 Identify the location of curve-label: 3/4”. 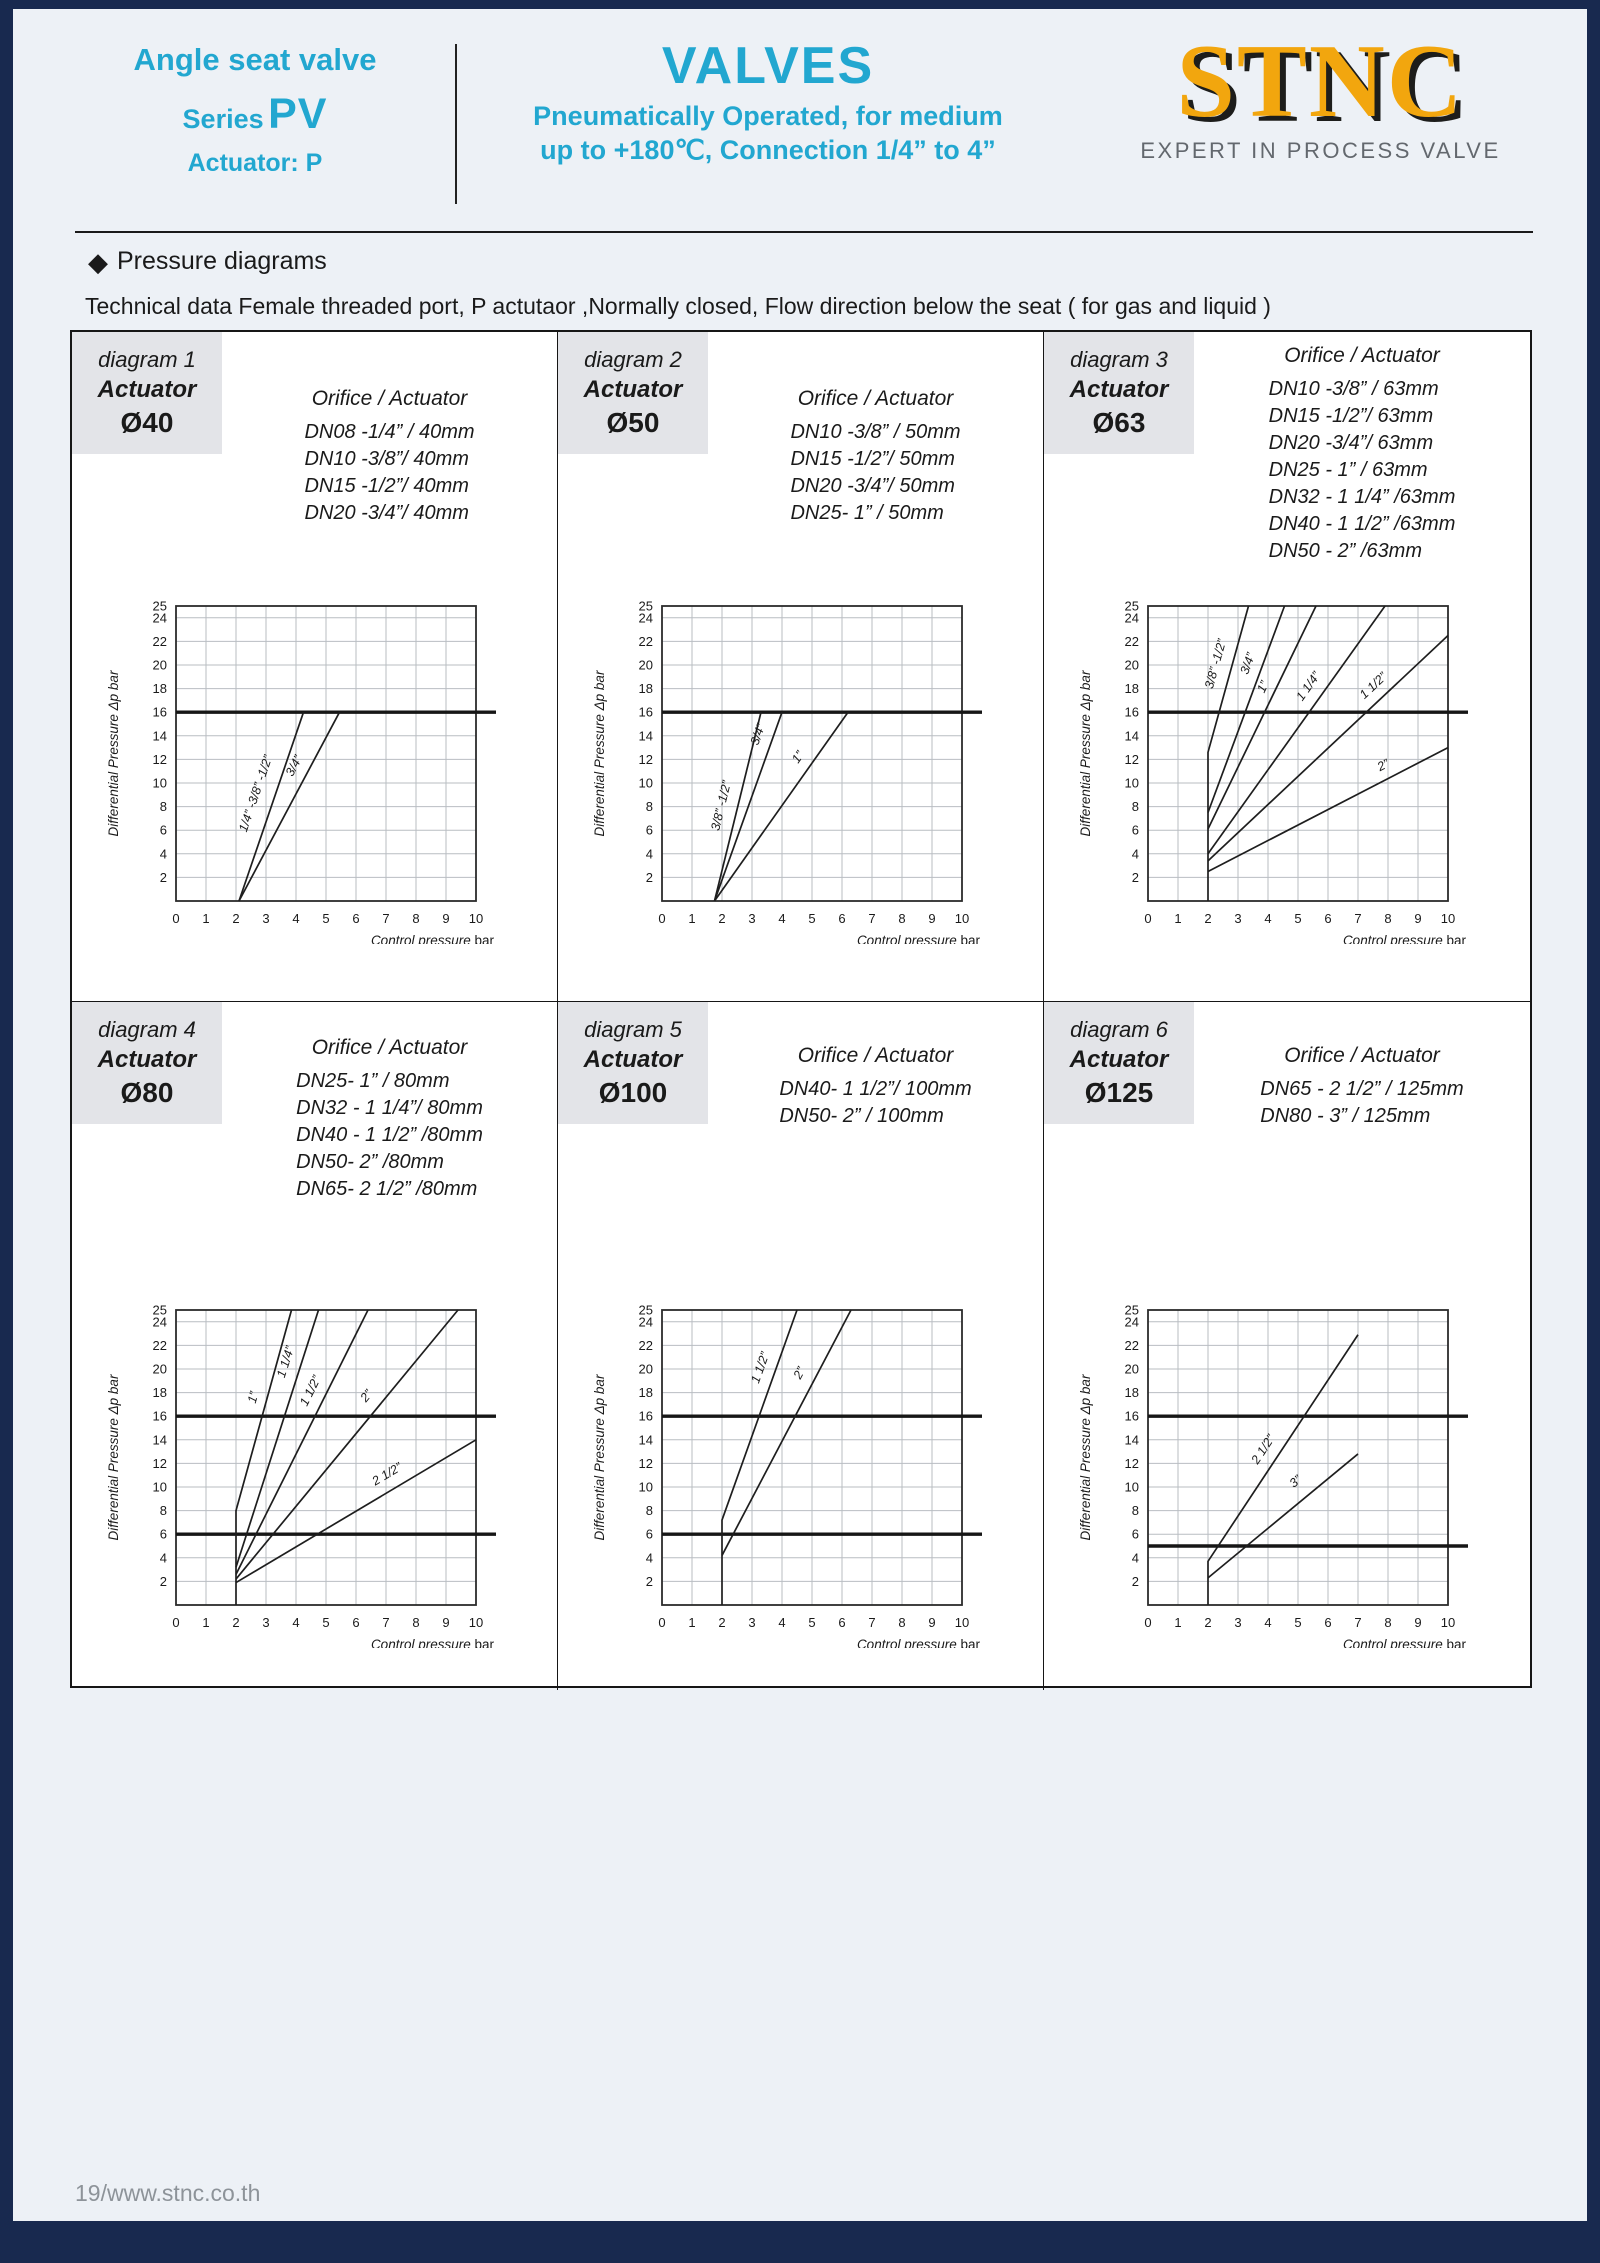
(758, 734).